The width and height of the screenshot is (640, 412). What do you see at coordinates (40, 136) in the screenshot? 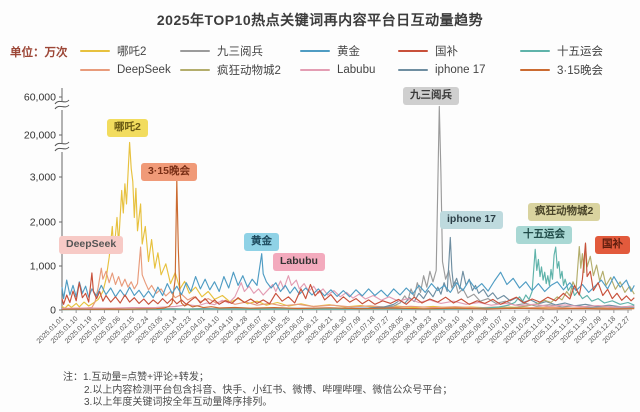
I see `y-tick-label: 20,000` at bounding box center [40, 136].